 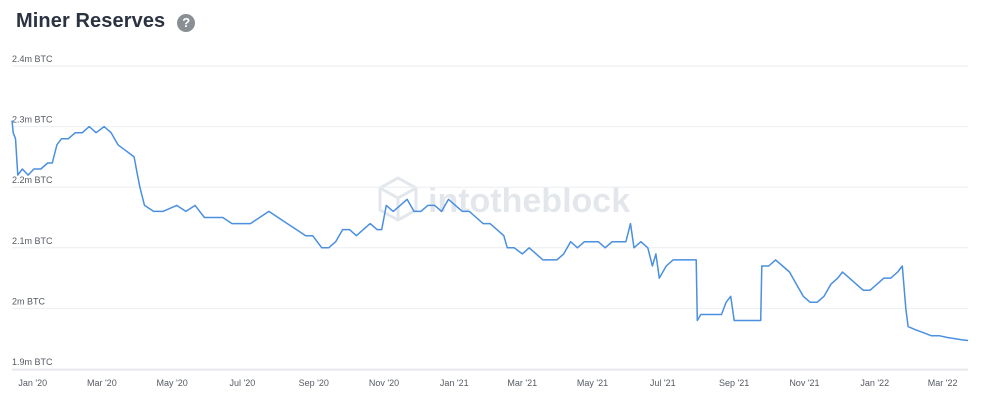 I want to click on x-tick-label: Jan '21, so click(x=454, y=383).